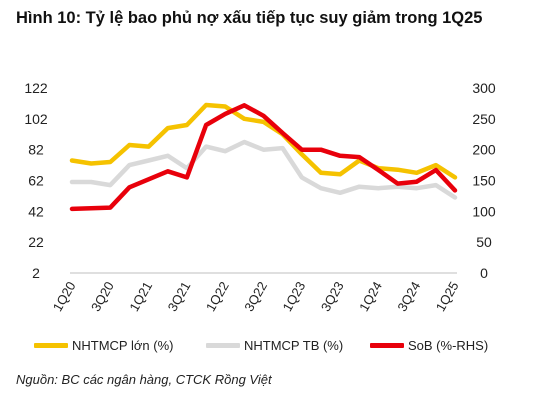 The height and width of the screenshot is (415, 535). Describe the element at coordinates (484, 88) in the screenshot. I see `y-right-tick-label-6: 300` at that location.